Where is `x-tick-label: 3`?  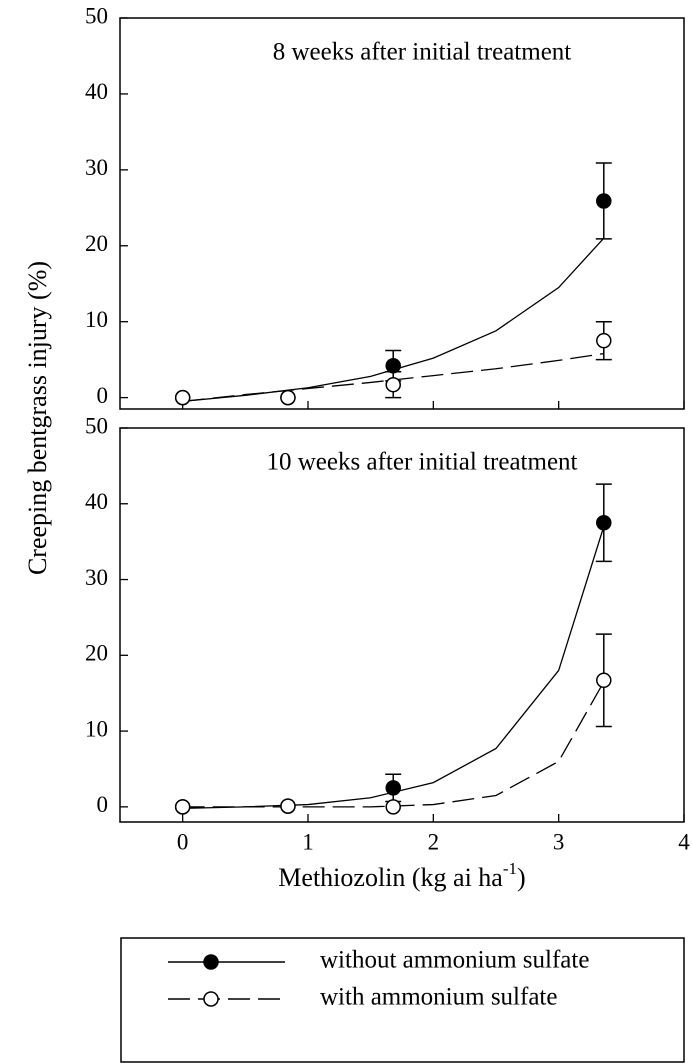
x-tick-label: 3 is located at coordinates (559, 841).